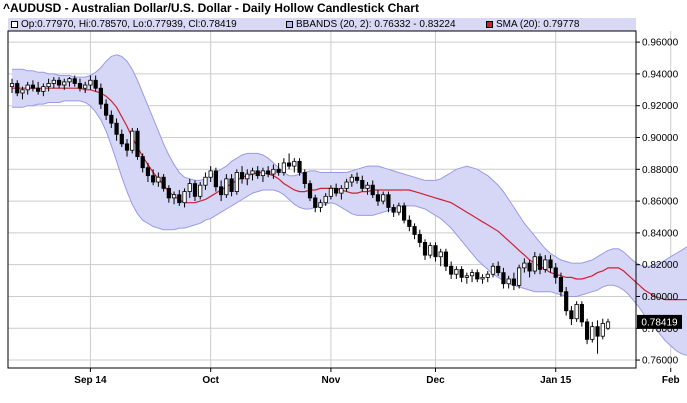 The height and width of the screenshot is (403, 687). What do you see at coordinates (671, 380) in the screenshot?
I see `x-tick-label: Feb` at bounding box center [671, 380].